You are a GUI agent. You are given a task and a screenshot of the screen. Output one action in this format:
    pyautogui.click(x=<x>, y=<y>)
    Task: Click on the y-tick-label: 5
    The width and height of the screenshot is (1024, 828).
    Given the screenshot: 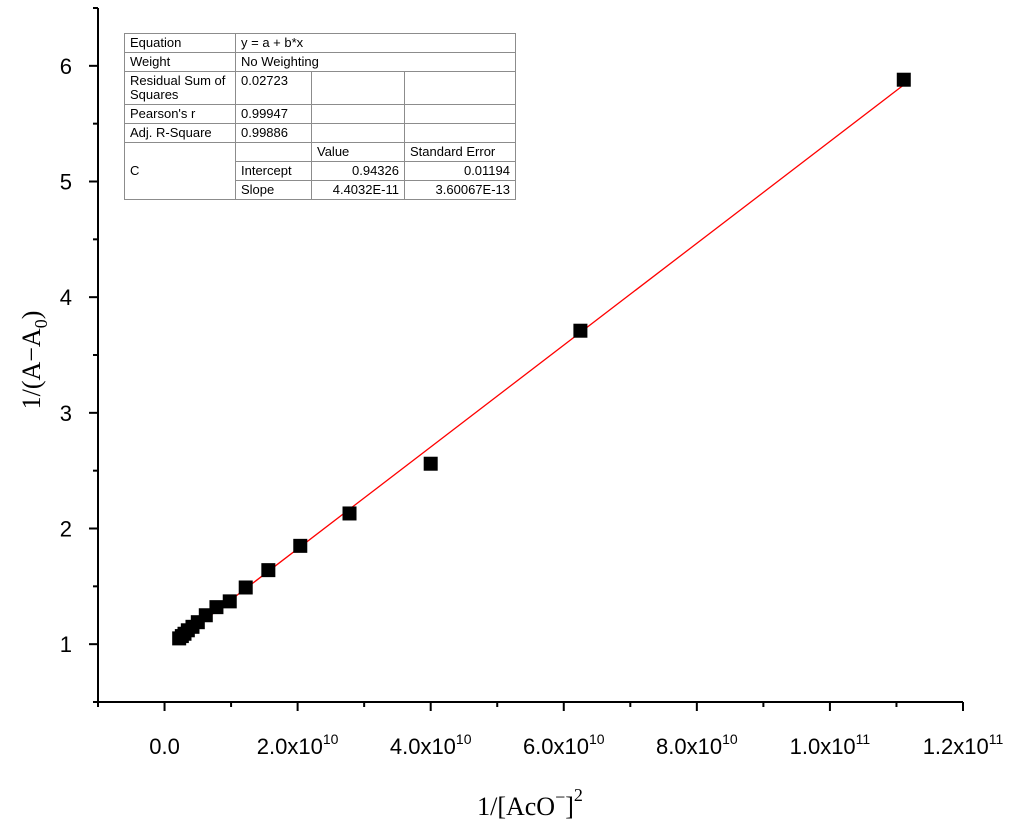 What is the action you would take?
    pyautogui.click(x=66, y=182)
    